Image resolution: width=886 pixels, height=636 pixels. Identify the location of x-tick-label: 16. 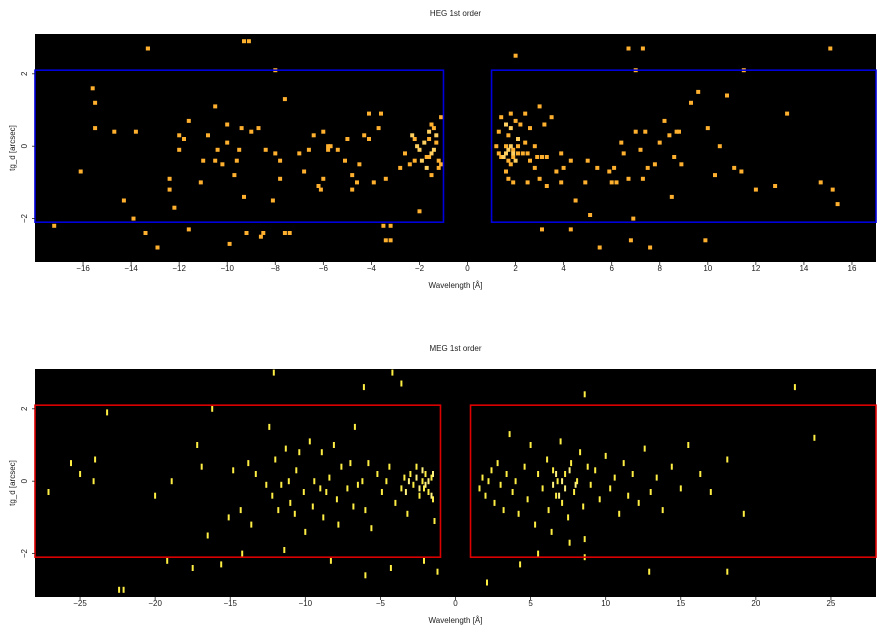
(852, 268).